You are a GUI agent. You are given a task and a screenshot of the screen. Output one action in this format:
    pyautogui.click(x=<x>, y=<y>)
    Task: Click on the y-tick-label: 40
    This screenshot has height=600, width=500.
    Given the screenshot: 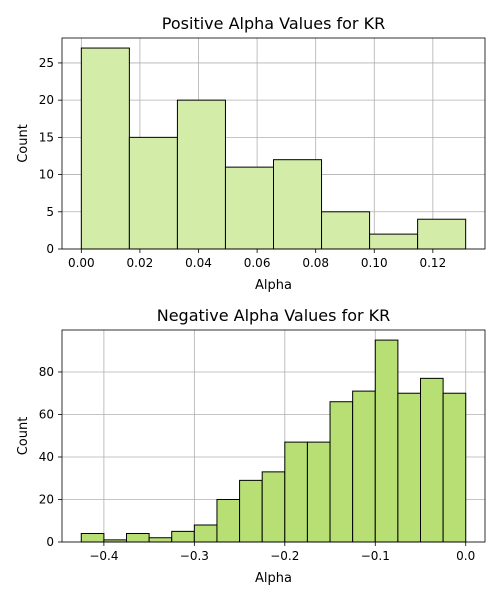 What is the action you would take?
    pyautogui.click(x=46, y=457)
    